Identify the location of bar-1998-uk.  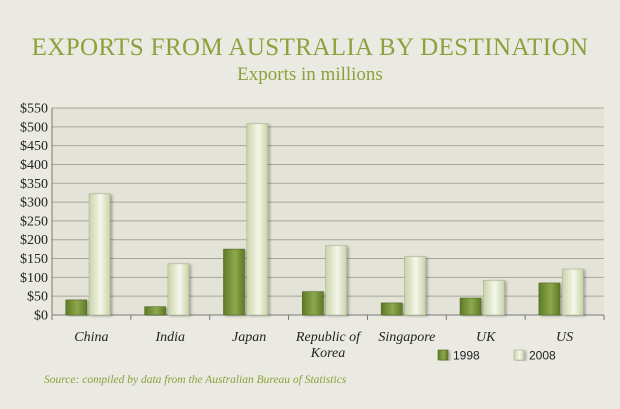
(470, 306).